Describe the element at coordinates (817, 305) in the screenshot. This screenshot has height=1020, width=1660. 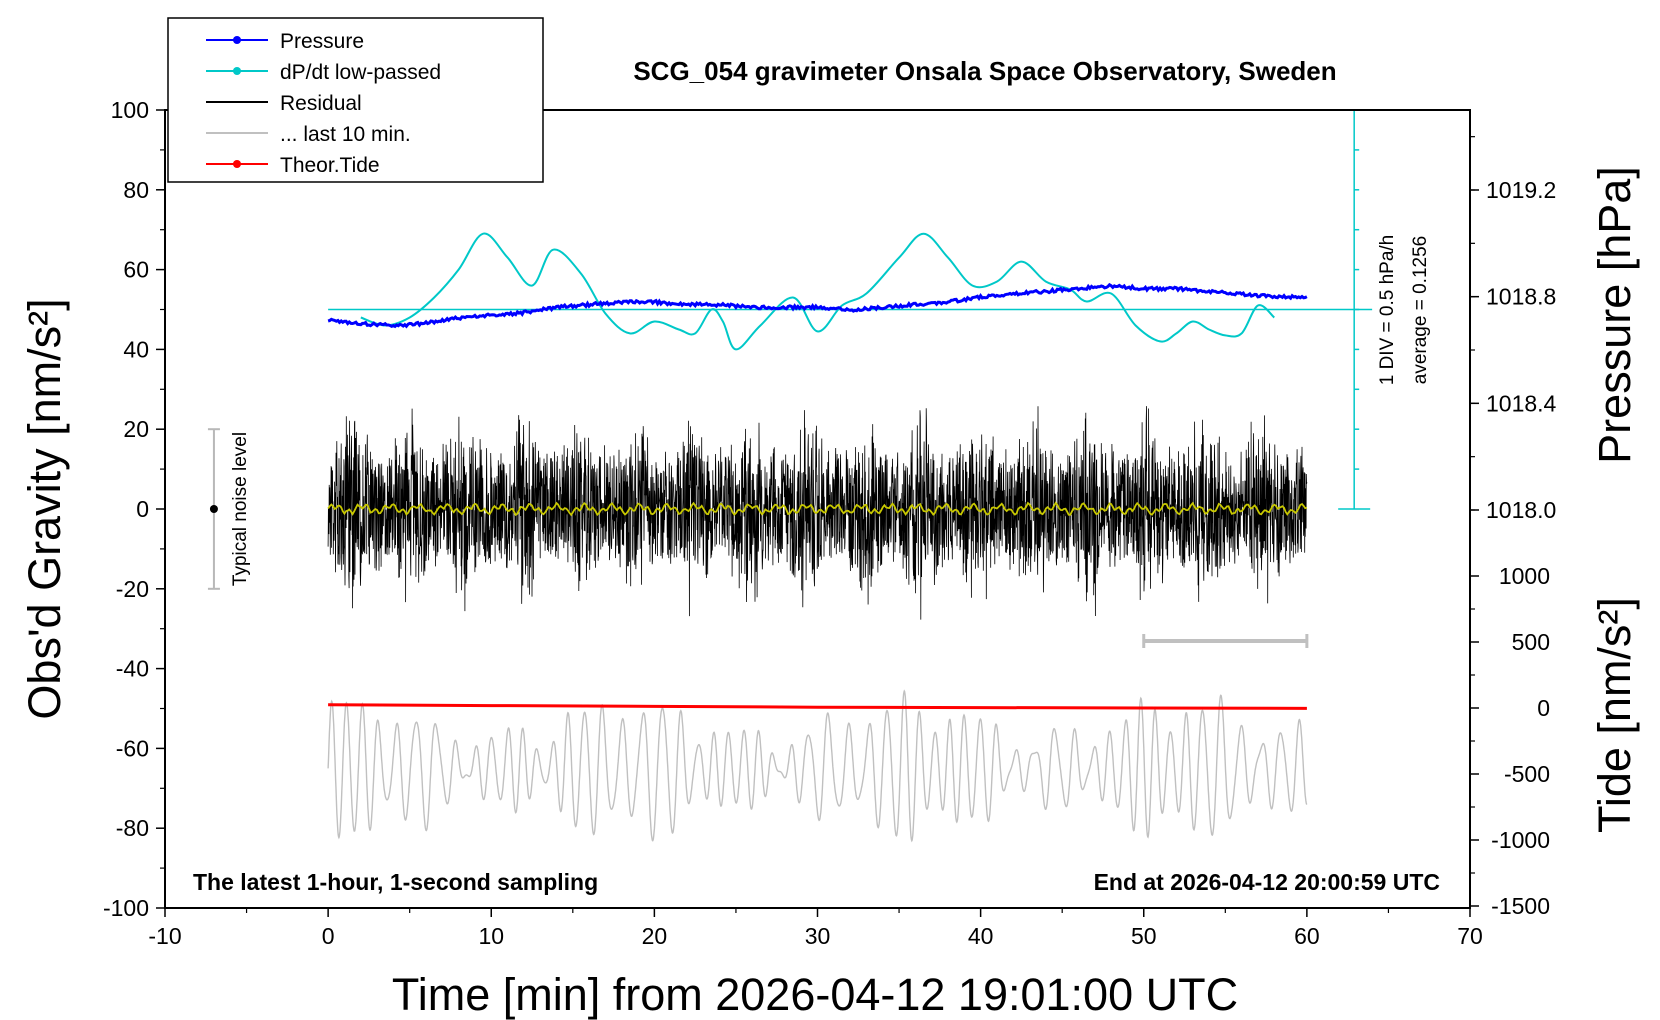
I see `pressure-line` at that location.